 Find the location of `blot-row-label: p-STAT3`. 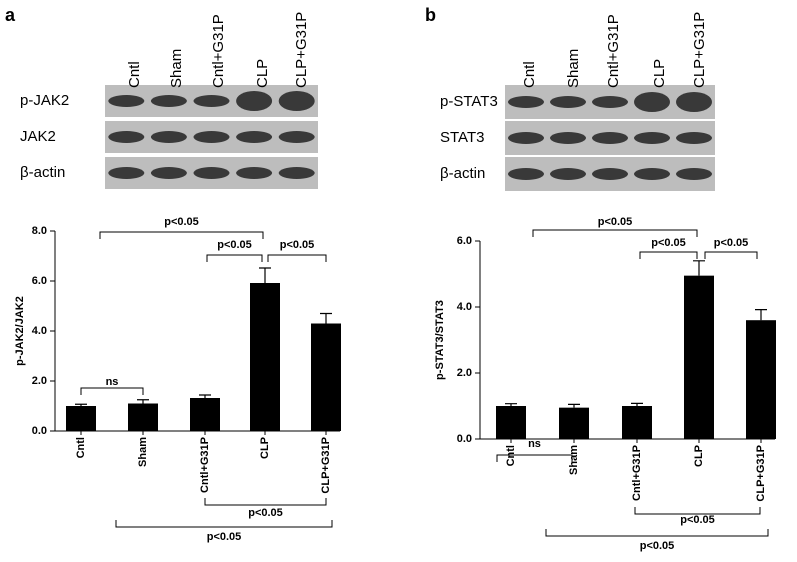

blot-row-label: p-STAT3 is located at coordinates (469, 101).